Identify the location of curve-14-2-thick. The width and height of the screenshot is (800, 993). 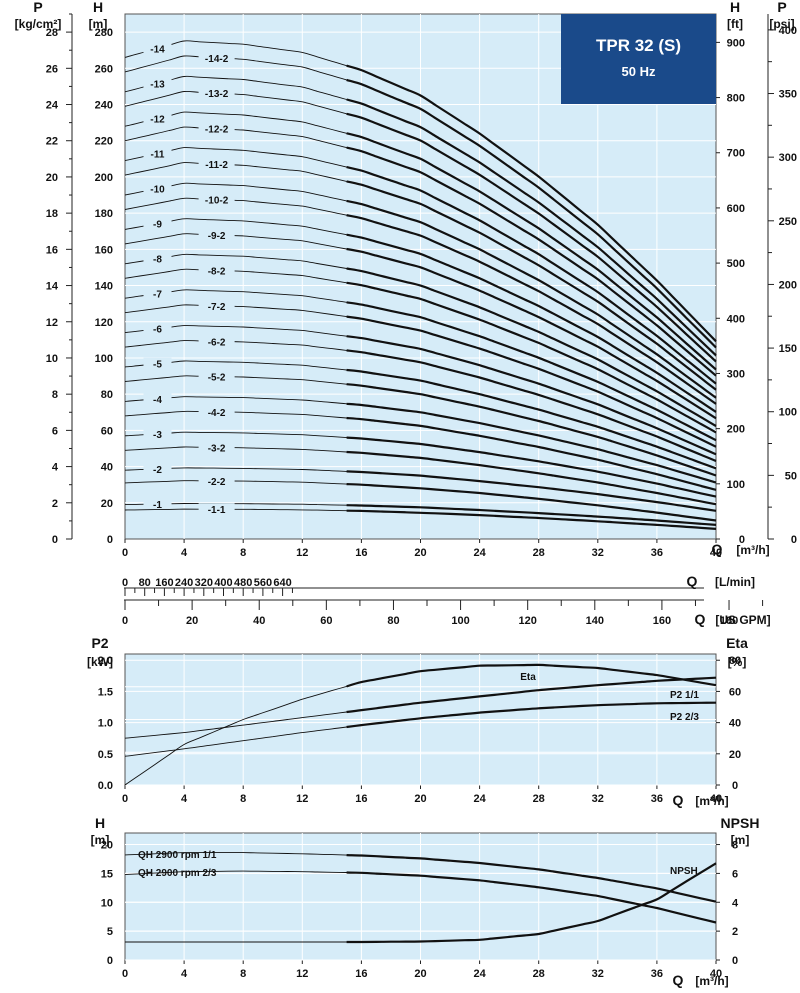
(531, 213).